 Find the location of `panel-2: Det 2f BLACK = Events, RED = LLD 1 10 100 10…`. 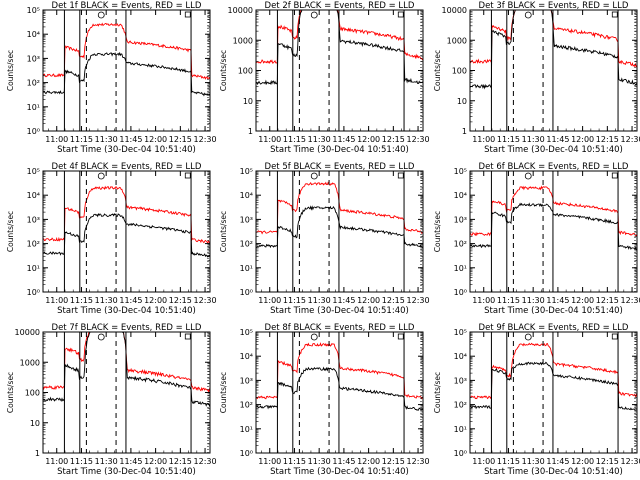

panel-2: Det 2f BLACK = Events, RED = LLD 1 10 100 10… is located at coordinates (324, 78).